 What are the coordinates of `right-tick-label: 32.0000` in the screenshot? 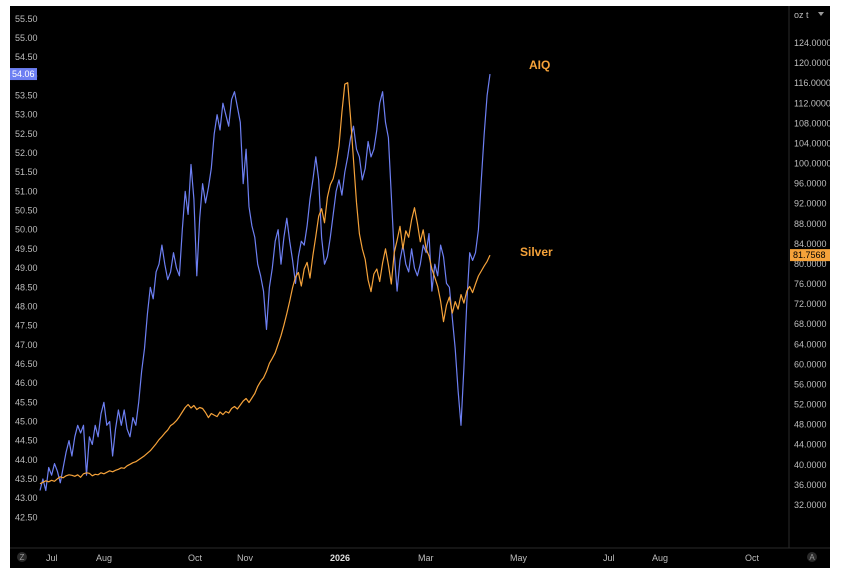 It's located at (810, 505).